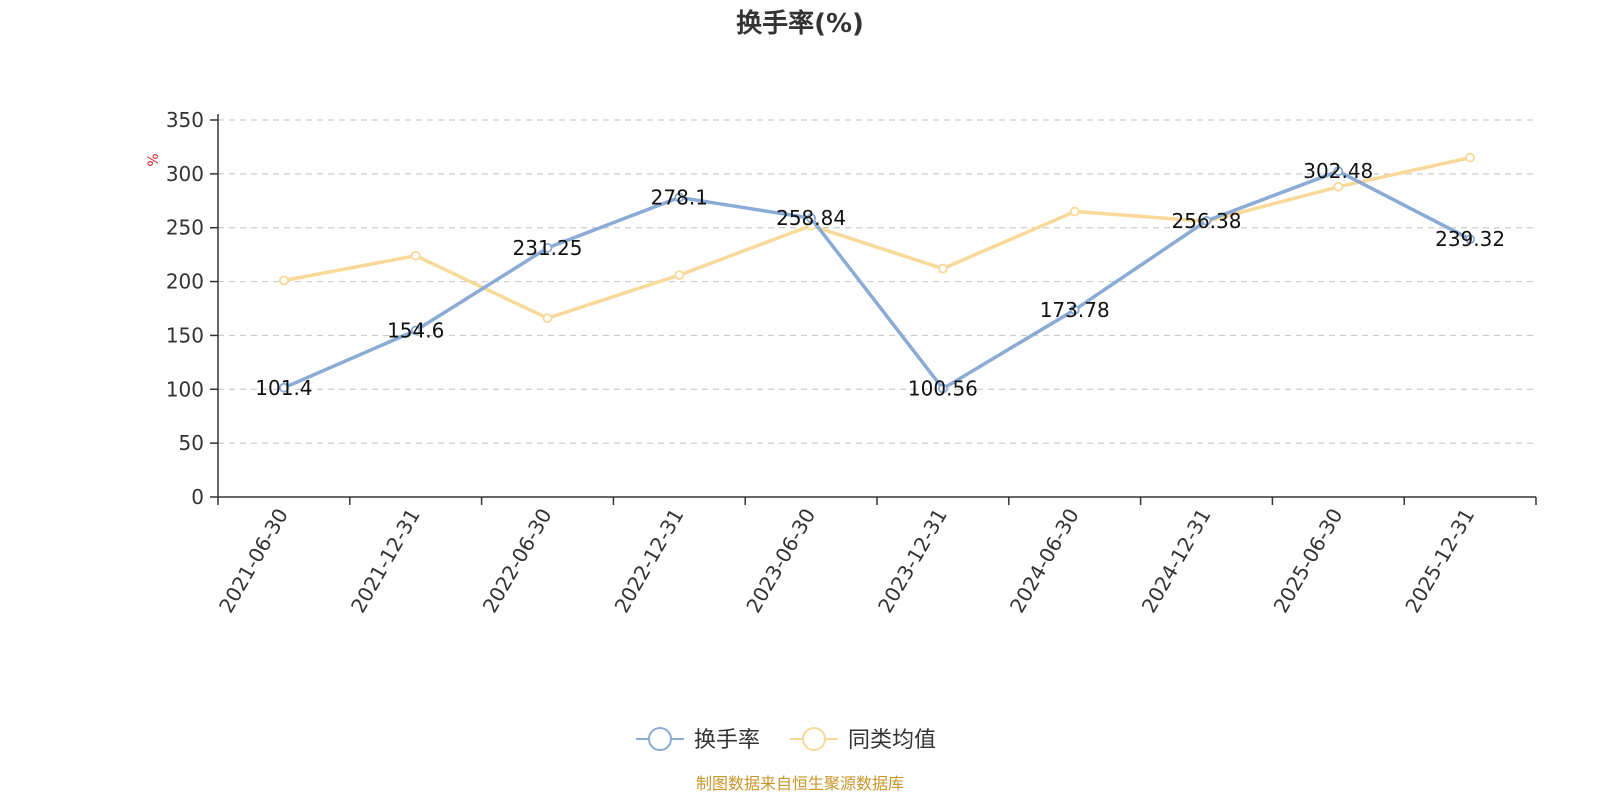 Image resolution: width=1600 pixels, height=800 pixels. Describe the element at coordinates (185, 120) in the screenshot. I see `y-tick-label: 350` at that location.